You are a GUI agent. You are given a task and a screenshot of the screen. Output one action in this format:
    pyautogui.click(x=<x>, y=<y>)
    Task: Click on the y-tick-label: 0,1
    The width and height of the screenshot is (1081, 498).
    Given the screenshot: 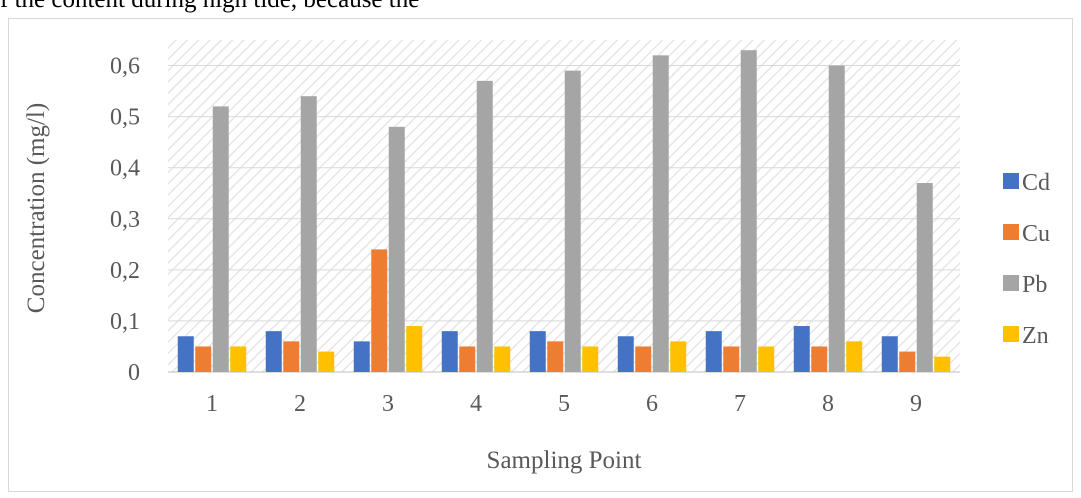 What is the action you would take?
    pyautogui.click(x=125, y=322)
    